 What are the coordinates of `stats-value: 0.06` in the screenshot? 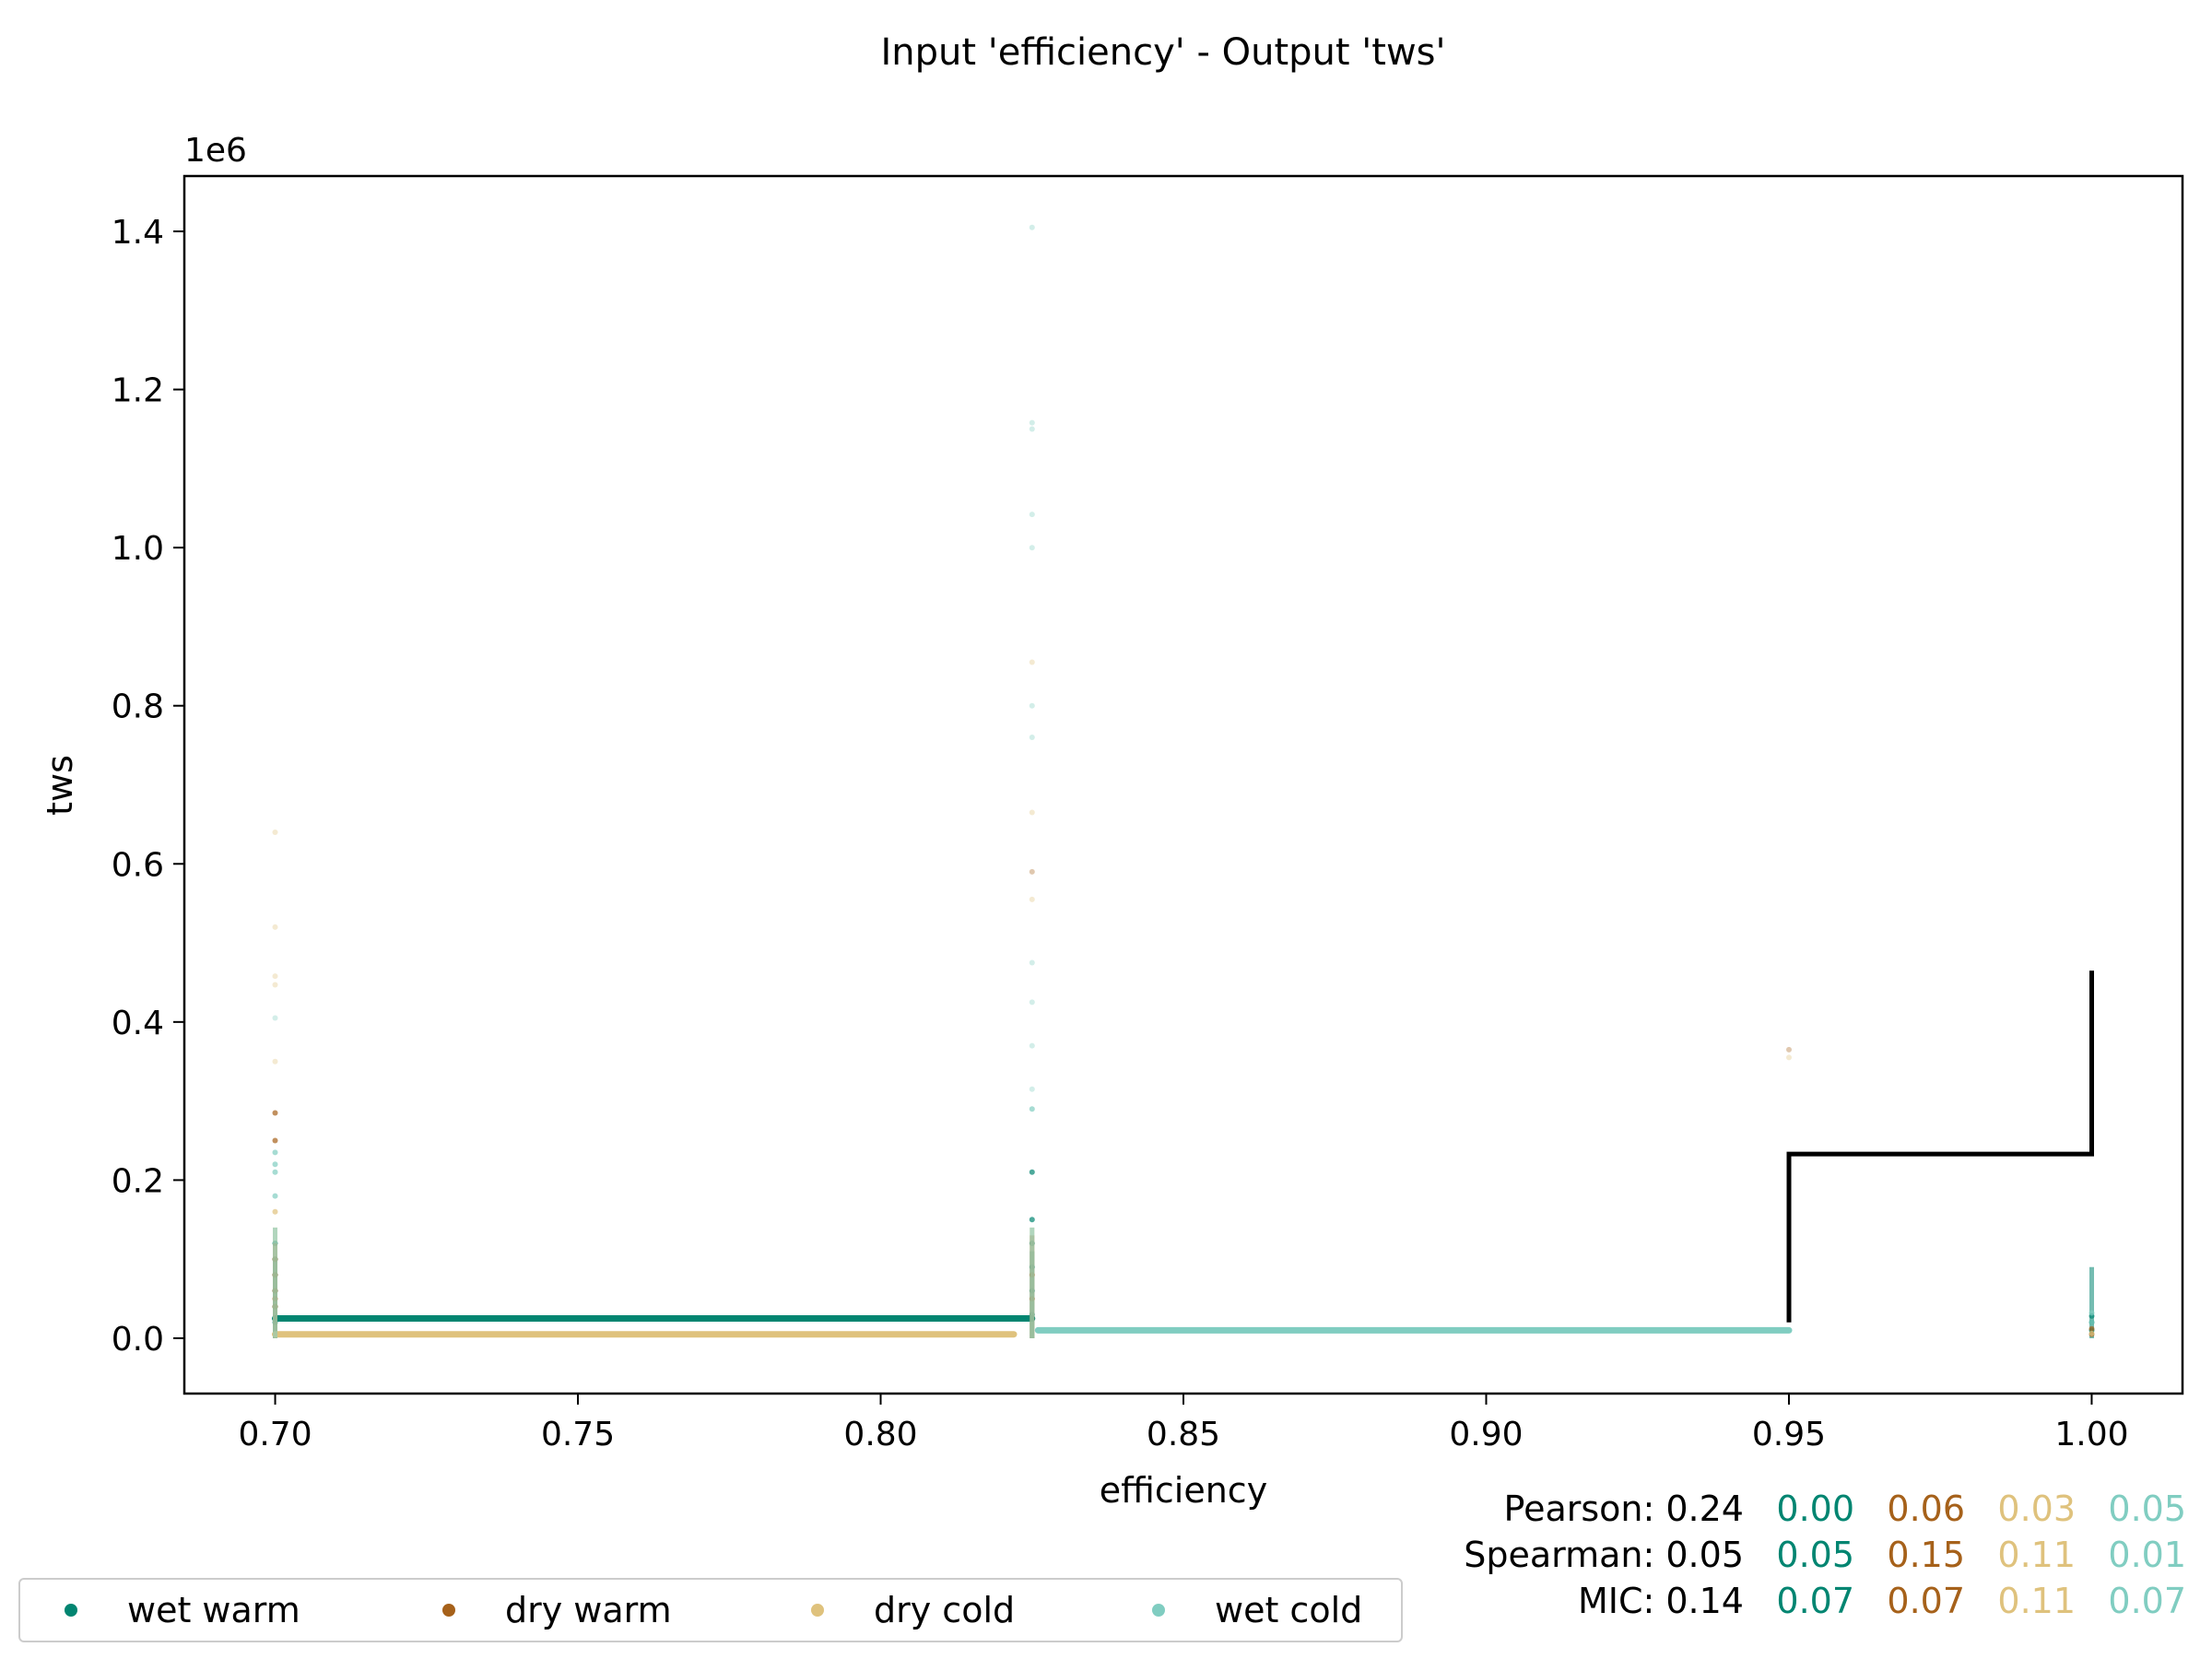 It's located at (1926, 1508).